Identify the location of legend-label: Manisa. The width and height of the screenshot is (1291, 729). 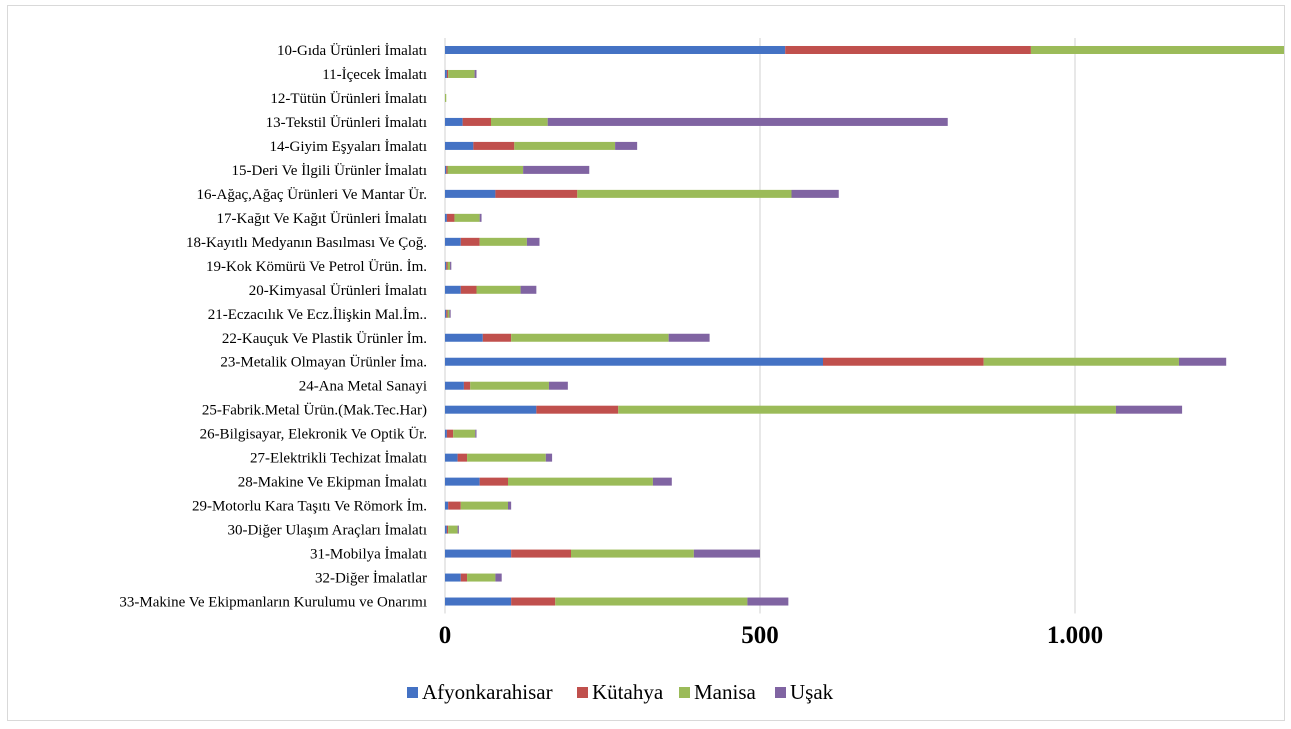
(725, 692).